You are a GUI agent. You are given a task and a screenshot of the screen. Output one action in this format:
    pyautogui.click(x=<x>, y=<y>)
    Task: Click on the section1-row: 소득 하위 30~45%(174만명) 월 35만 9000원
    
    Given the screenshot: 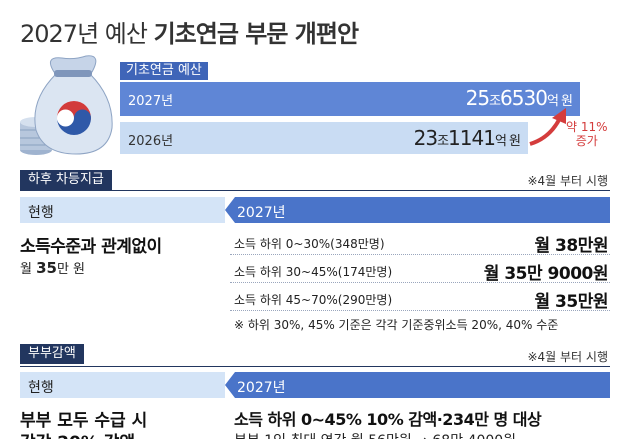 What is the action you would take?
    pyautogui.click(x=420, y=270)
    